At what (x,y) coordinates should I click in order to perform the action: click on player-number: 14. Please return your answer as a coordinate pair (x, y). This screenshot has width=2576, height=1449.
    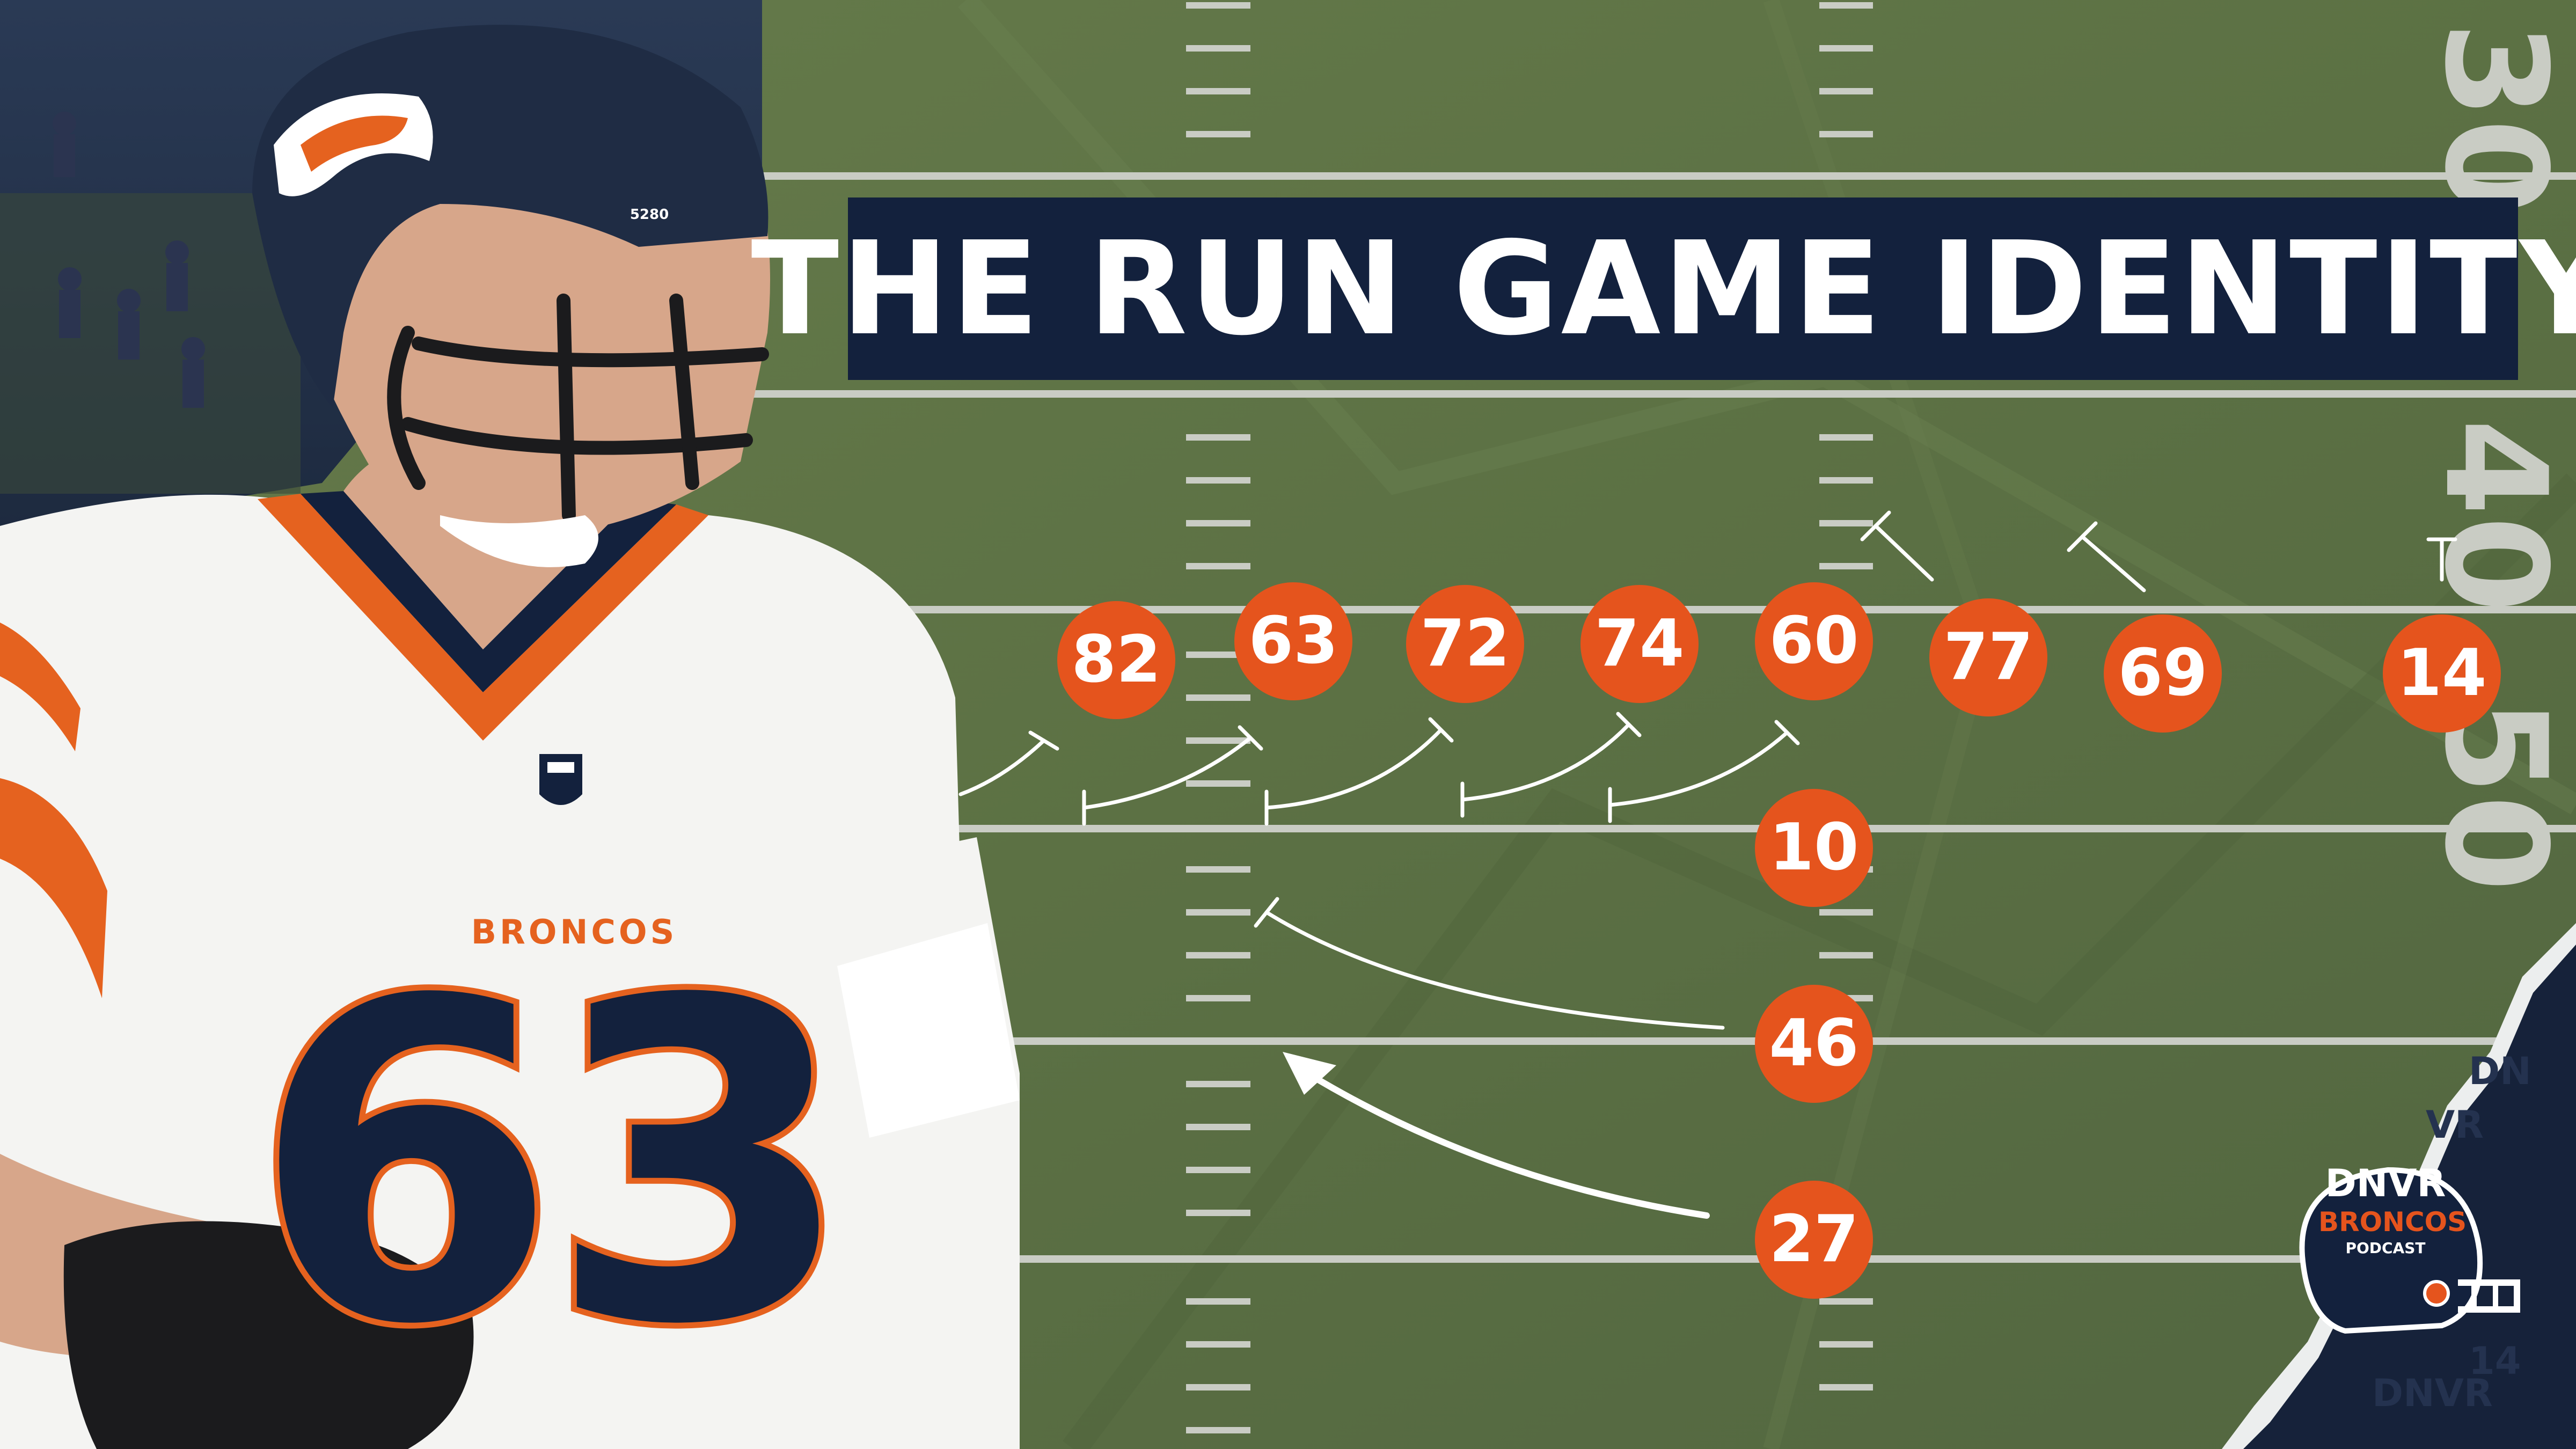
    Looking at the image, I should click on (2442, 673).